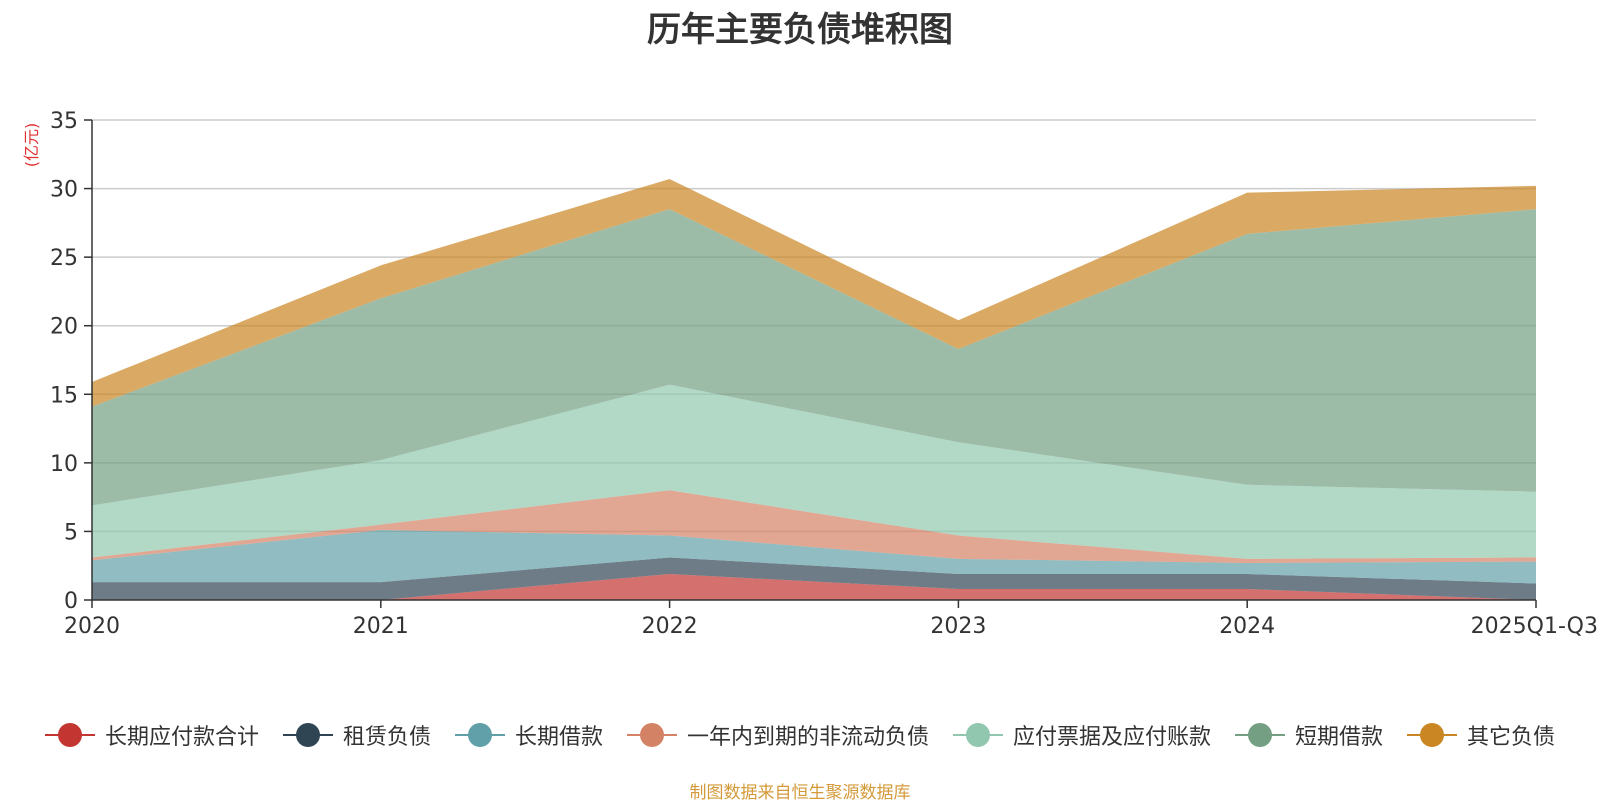  Describe the element at coordinates (1534, 626) in the screenshot. I see `x-tick-label: 2025Q1-Q3` at that location.